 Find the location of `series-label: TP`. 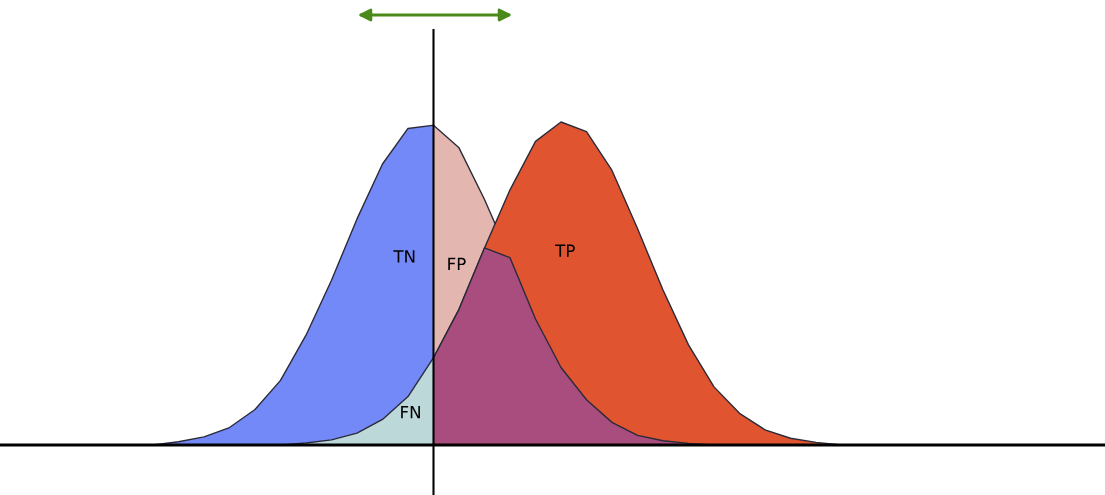

series-label: TP is located at coordinates (565, 250).